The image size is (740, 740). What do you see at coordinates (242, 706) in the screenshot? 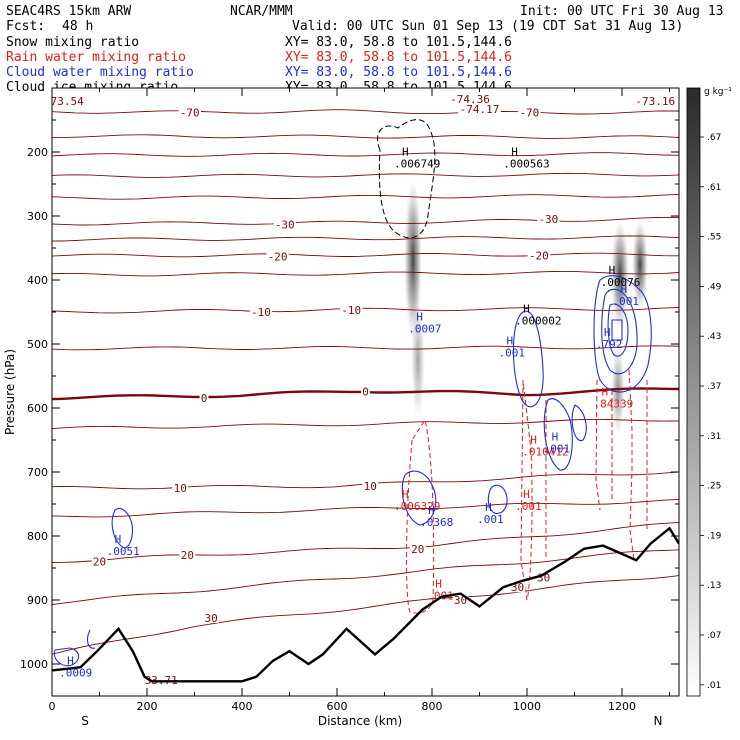
I see `x-tick-label: 400` at bounding box center [242, 706].